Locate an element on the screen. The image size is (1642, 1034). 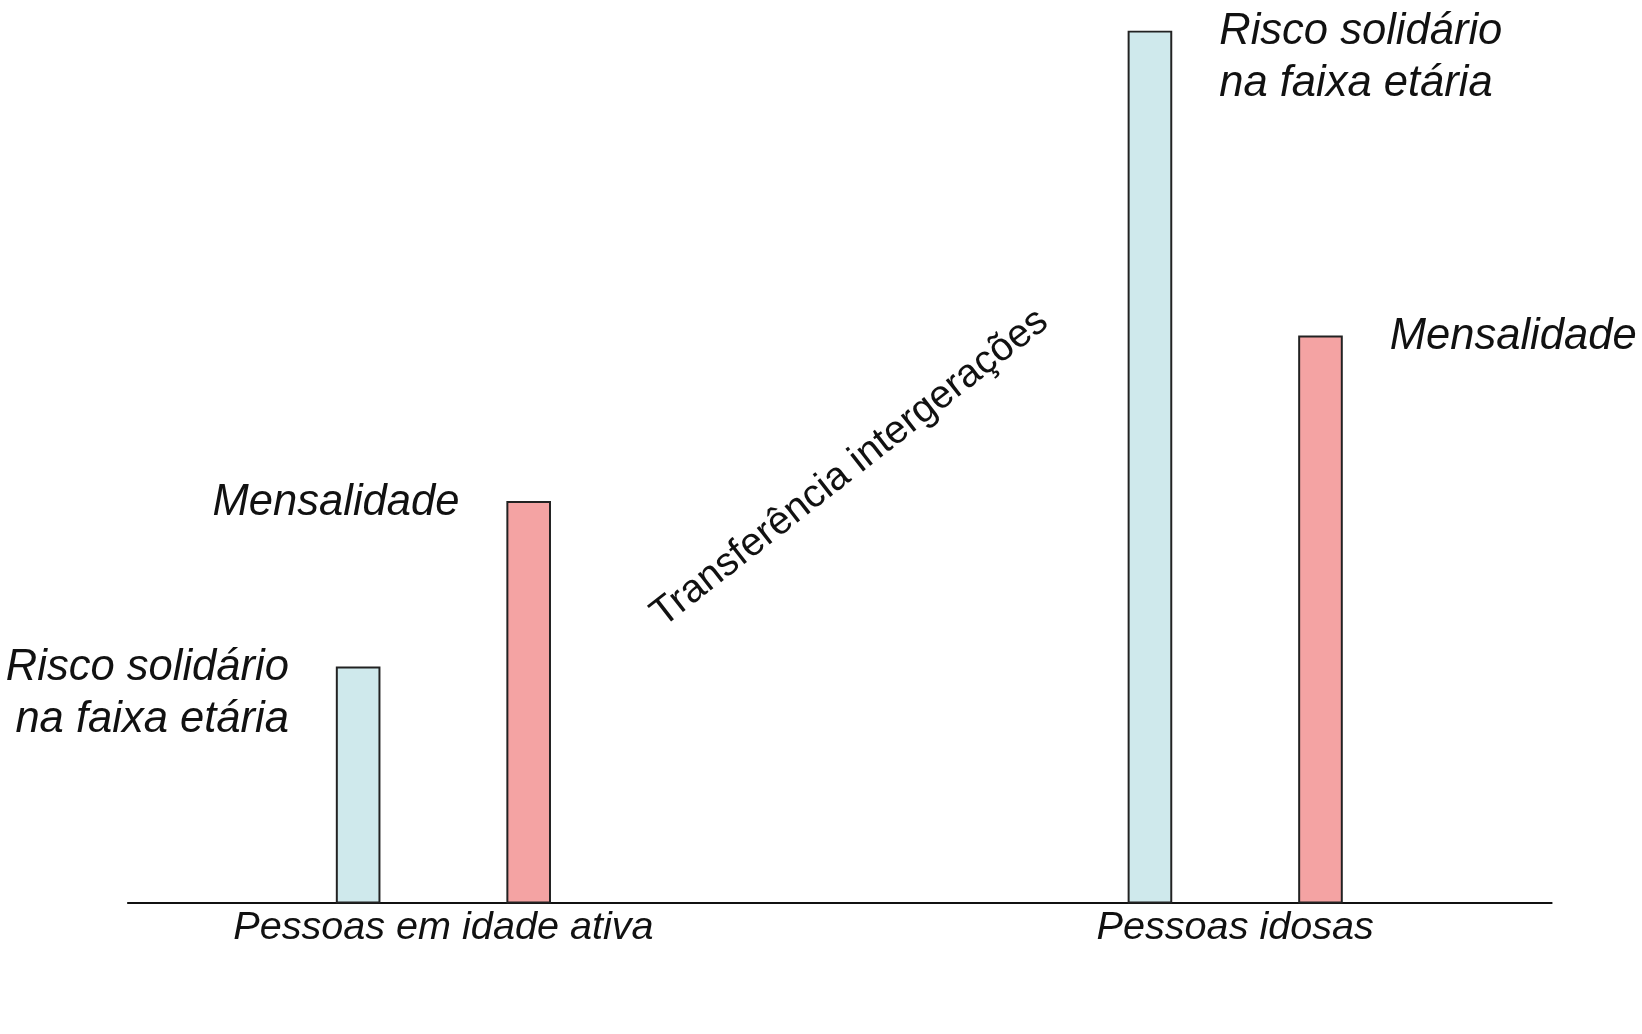
series-label: Mensalidade is located at coordinates (336, 499).